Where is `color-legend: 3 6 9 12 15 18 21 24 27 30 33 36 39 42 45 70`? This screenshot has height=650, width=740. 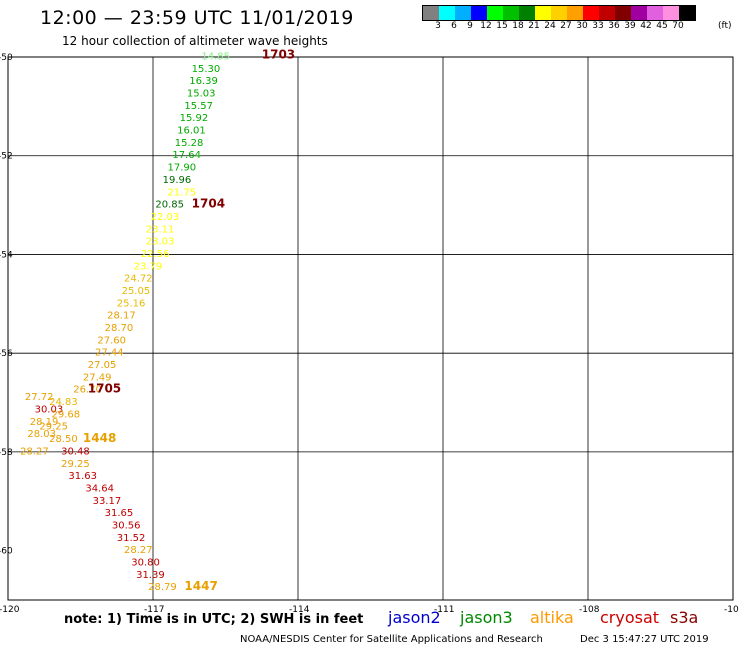 color-legend: 3 6 9 12 15 18 21 24 27 30 33 36 39 42 45 70 is located at coordinates (559, 18).